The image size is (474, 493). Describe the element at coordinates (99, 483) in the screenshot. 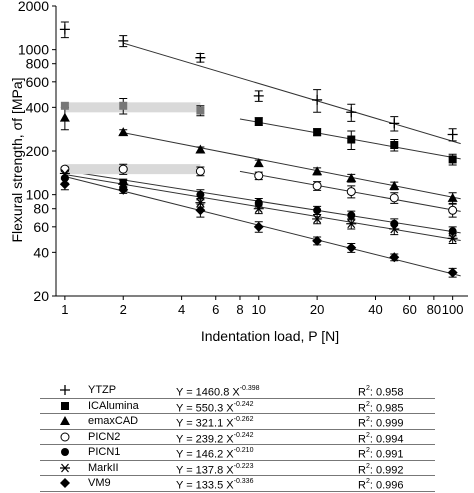

I see `legend-series-name: VM9` at that location.